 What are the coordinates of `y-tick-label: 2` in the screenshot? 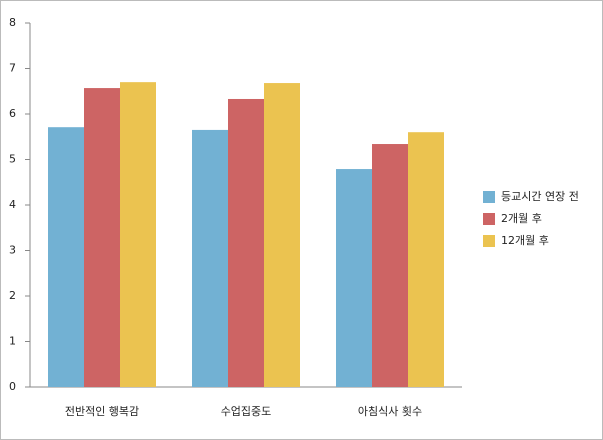 It's located at (12, 295).